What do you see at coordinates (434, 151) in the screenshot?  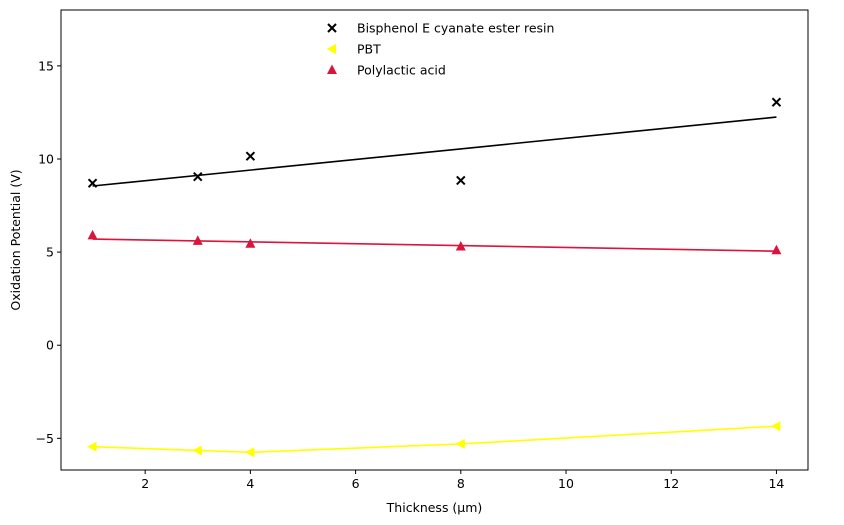 I see `fit-line-bisphenol-e-cyanate-ester-resin` at bounding box center [434, 151].